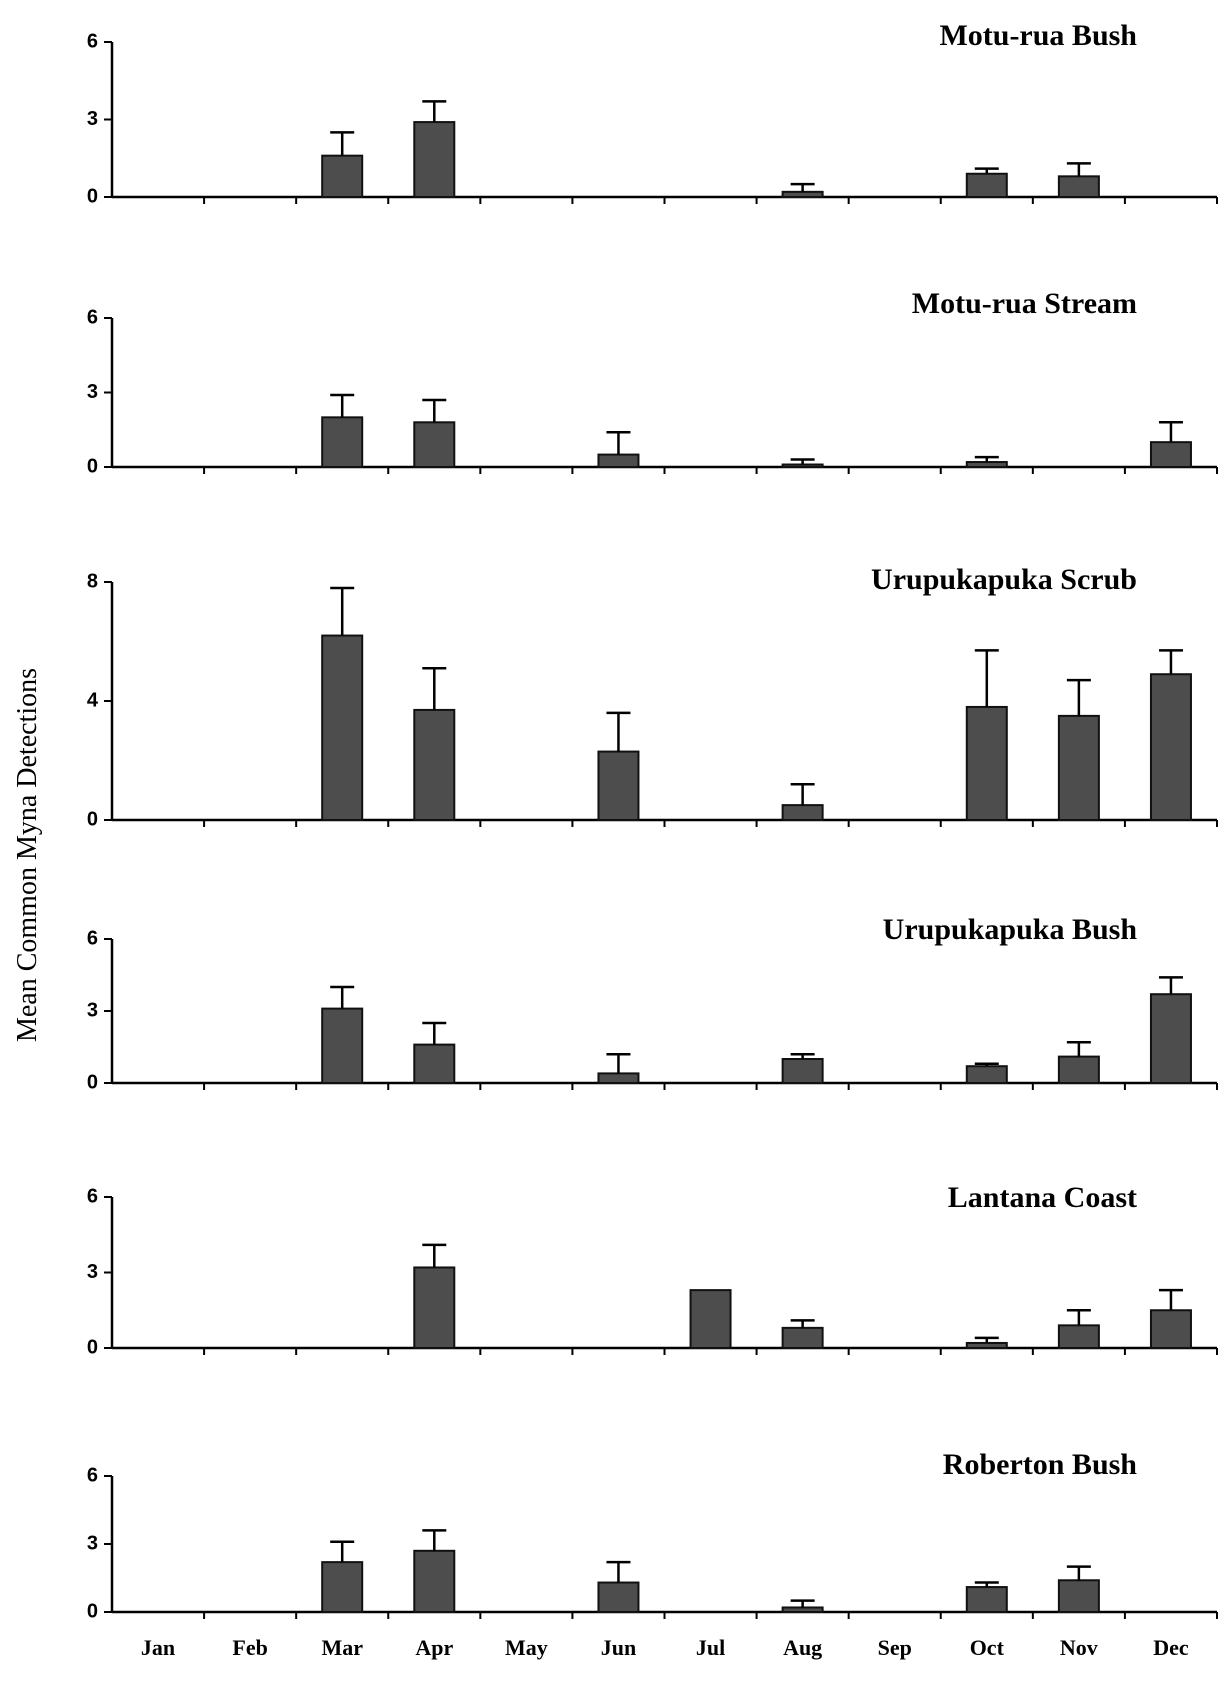  Describe the element at coordinates (802, 1647) in the screenshot. I see `x-tick-label-aug: Aug` at that location.